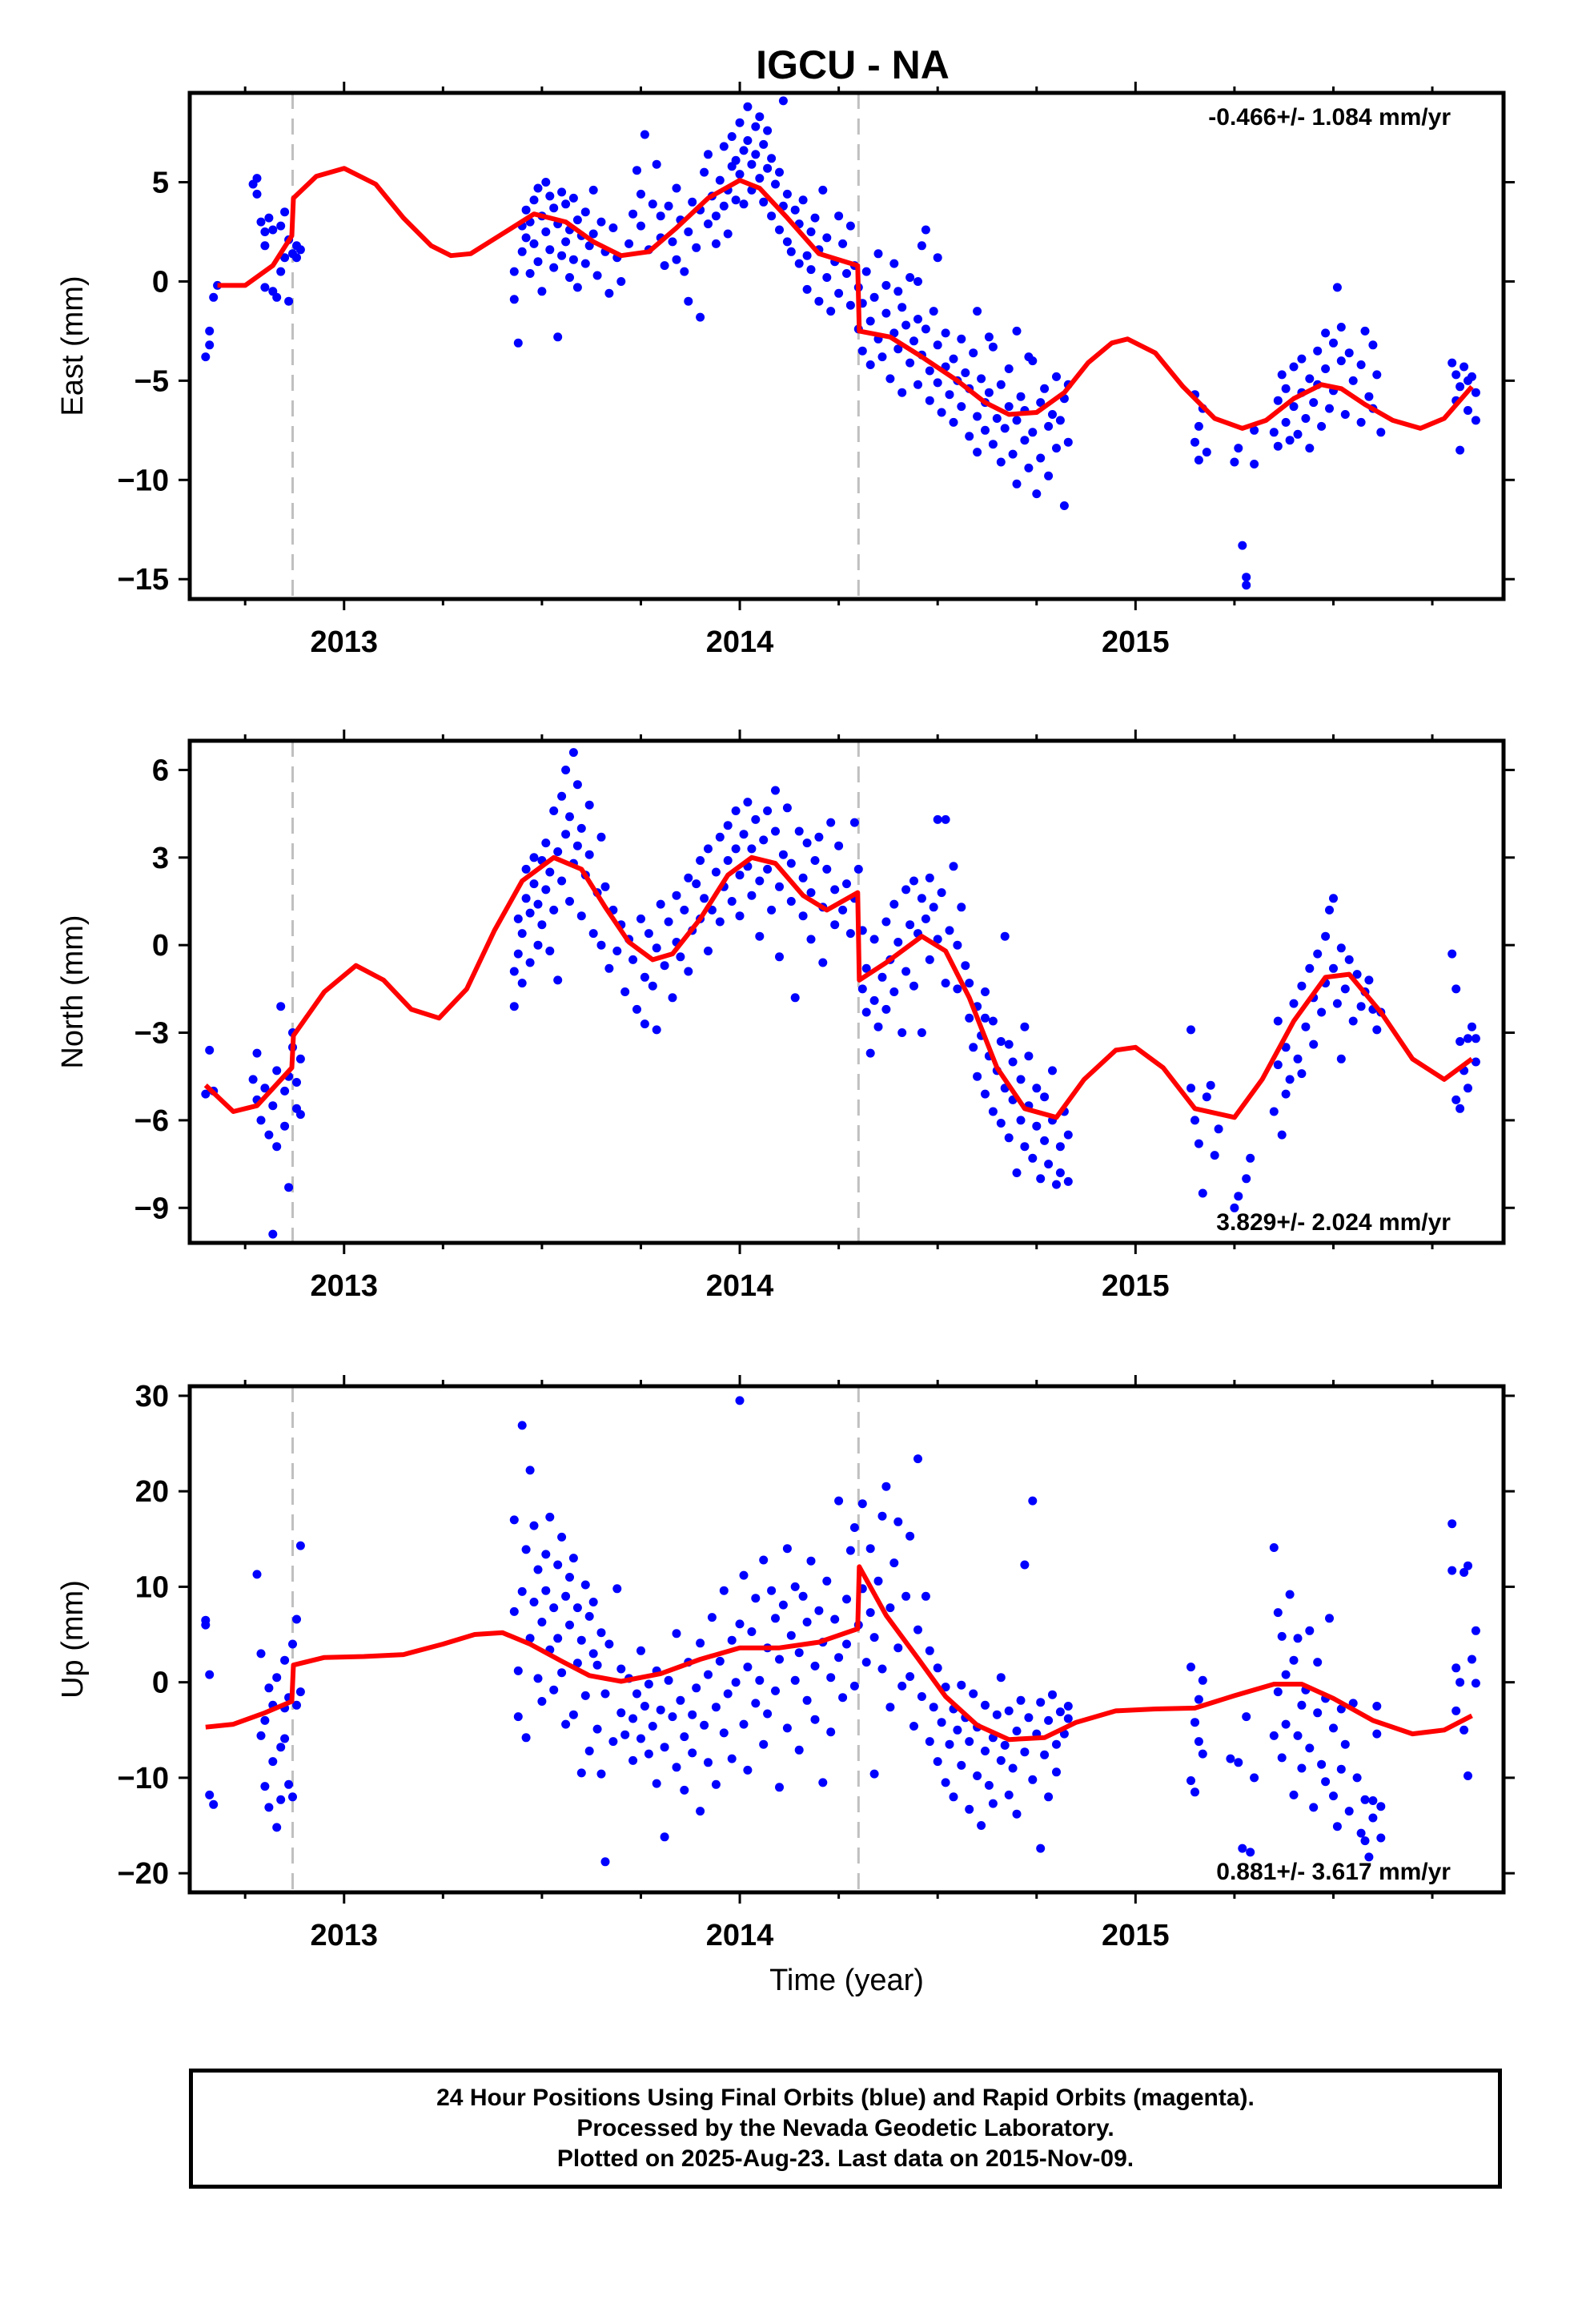 The height and width of the screenshot is (2324, 1582). Describe the element at coordinates (73, 345) in the screenshot. I see `y-axis-label: East (mm)` at that location.